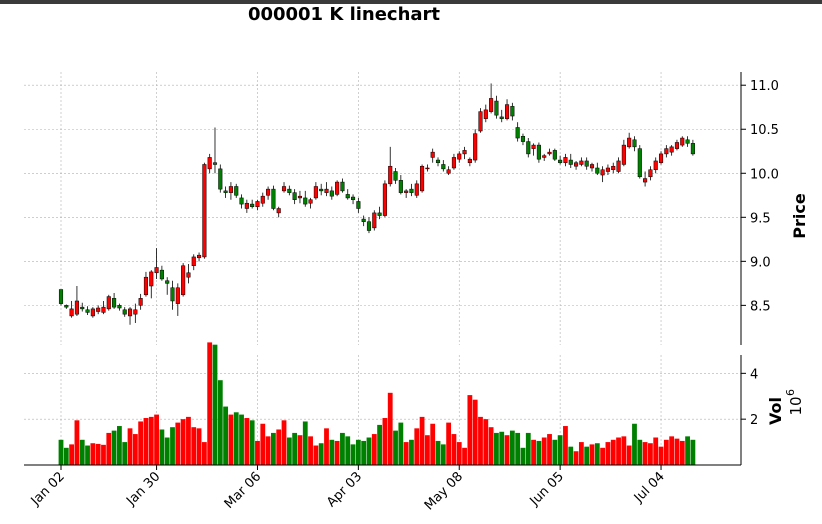 This screenshot has height=524, width=822. What do you see at coordinates (749, 410) in the screenshot?
I see `volume-axis: 24` at bounding box center [749, 410].